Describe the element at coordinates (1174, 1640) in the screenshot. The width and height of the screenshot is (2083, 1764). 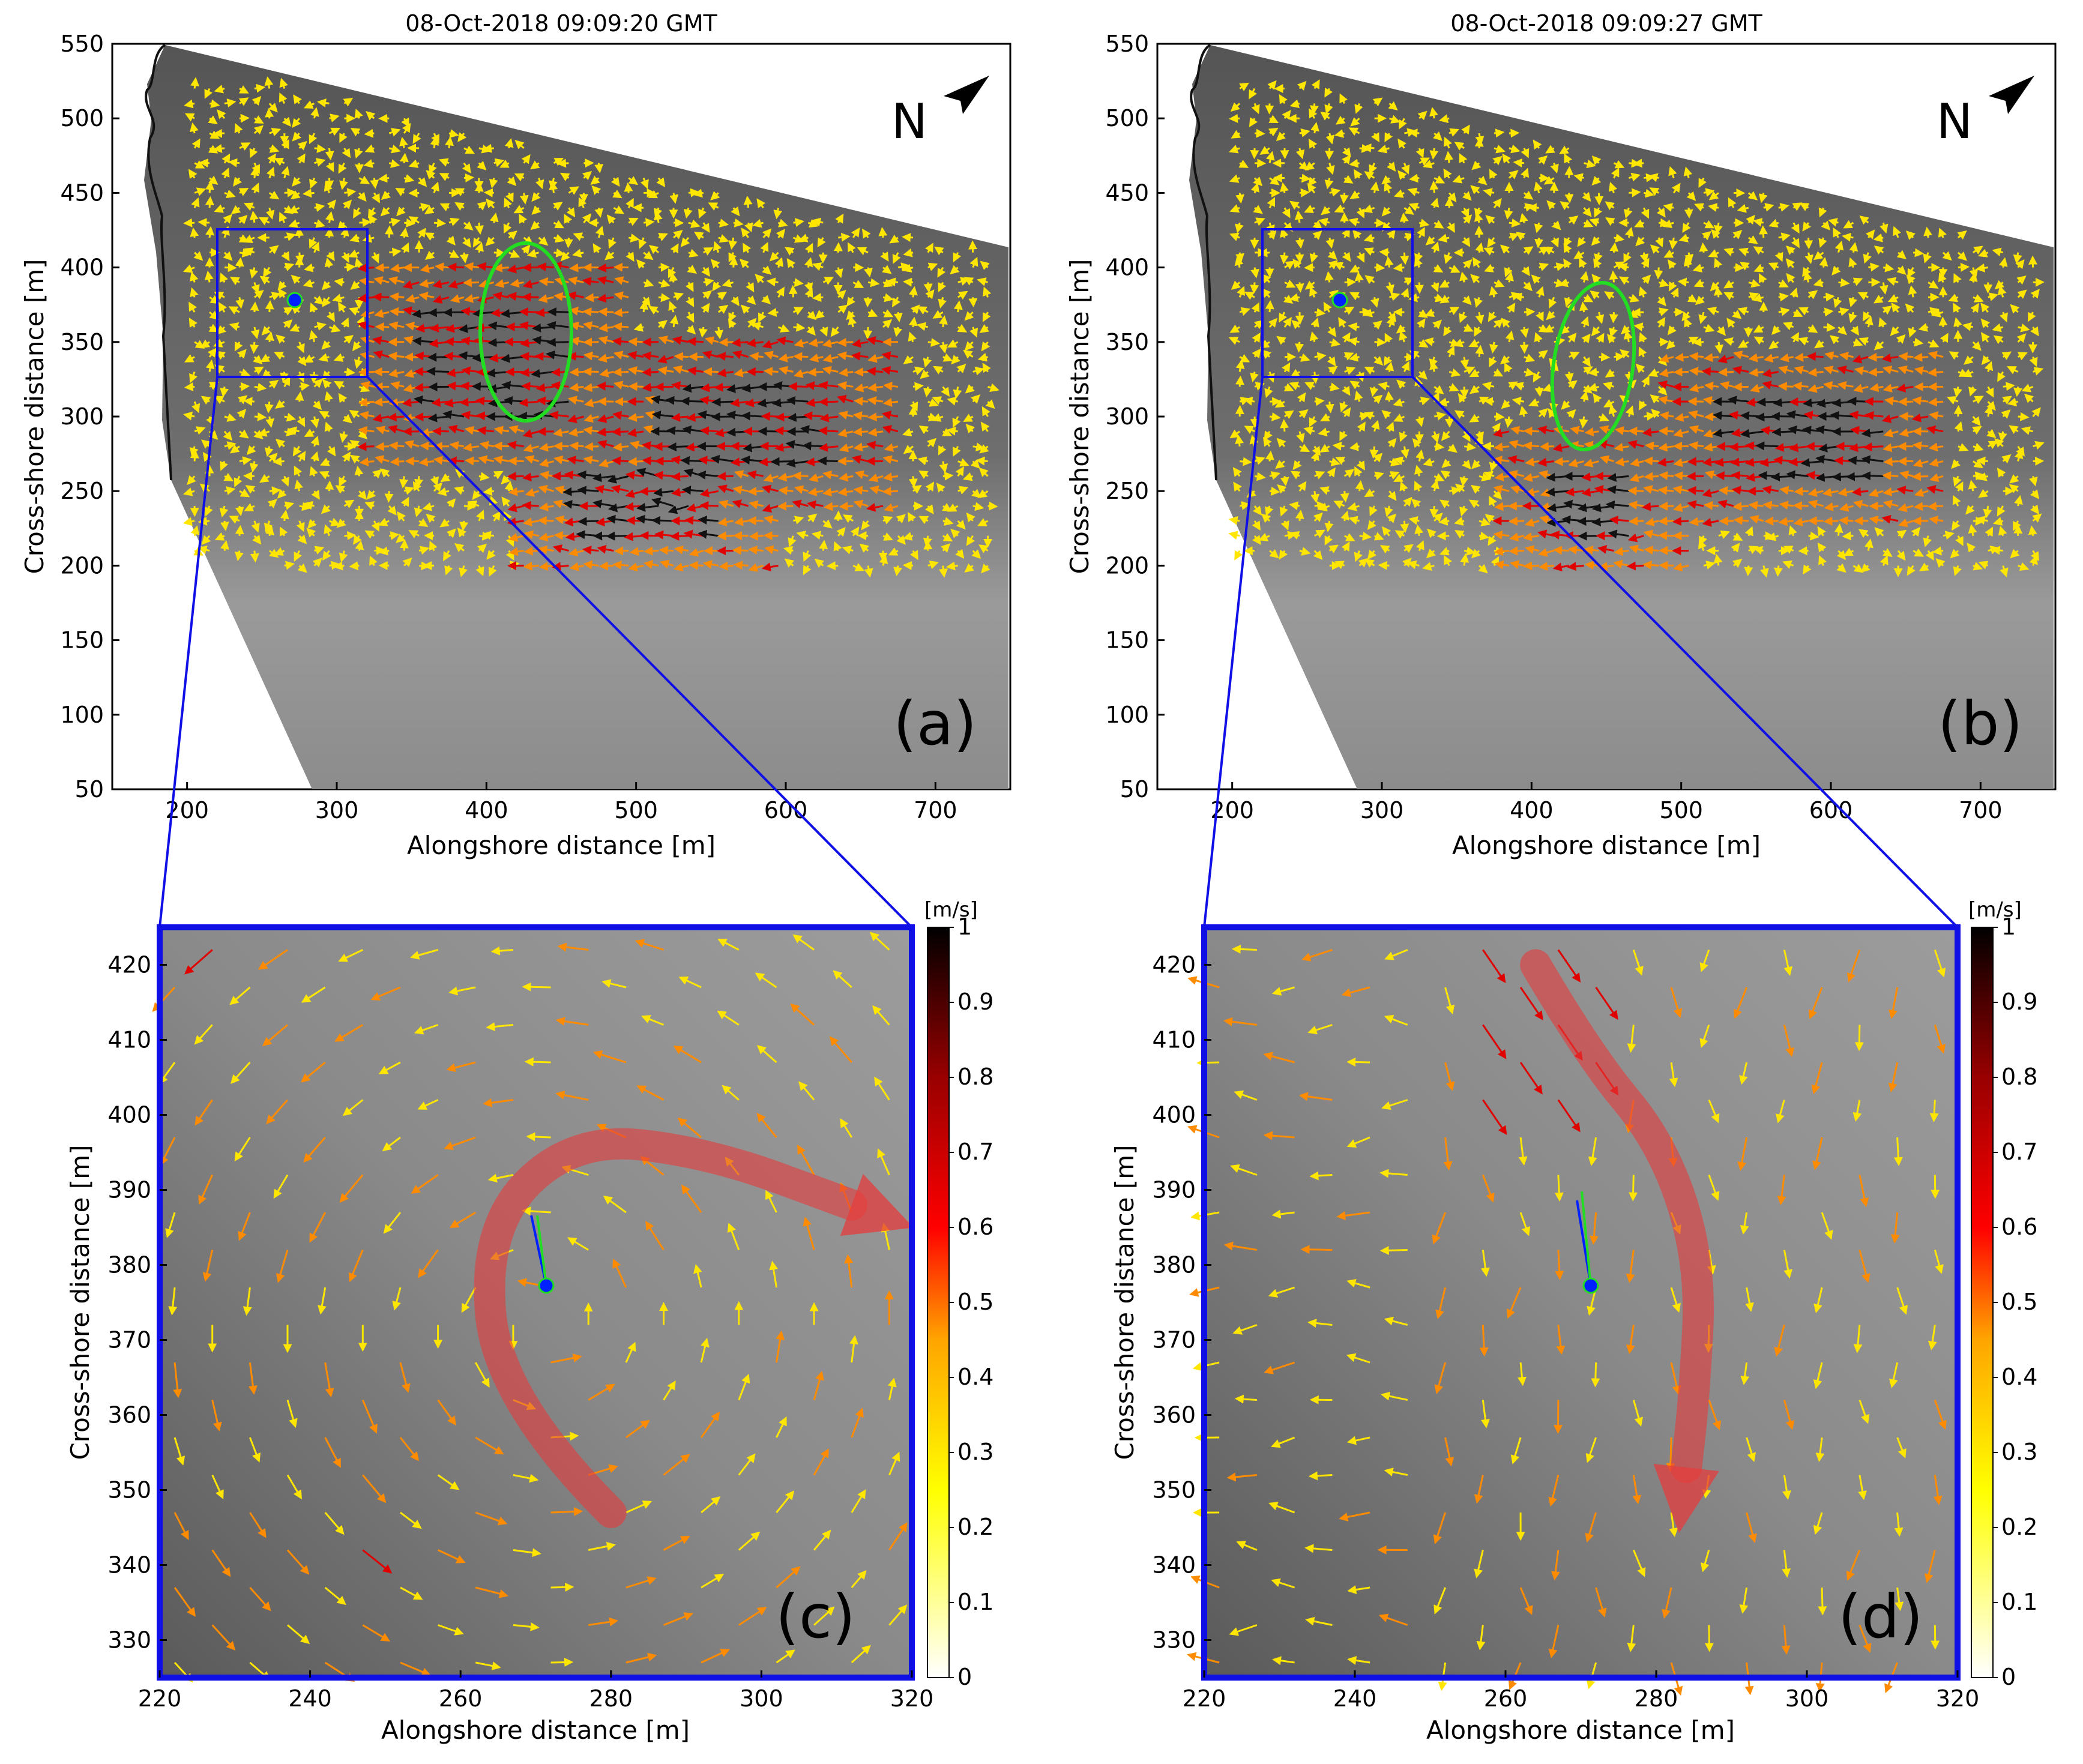
I see `panel-d-ytick-label: 330` at that location.